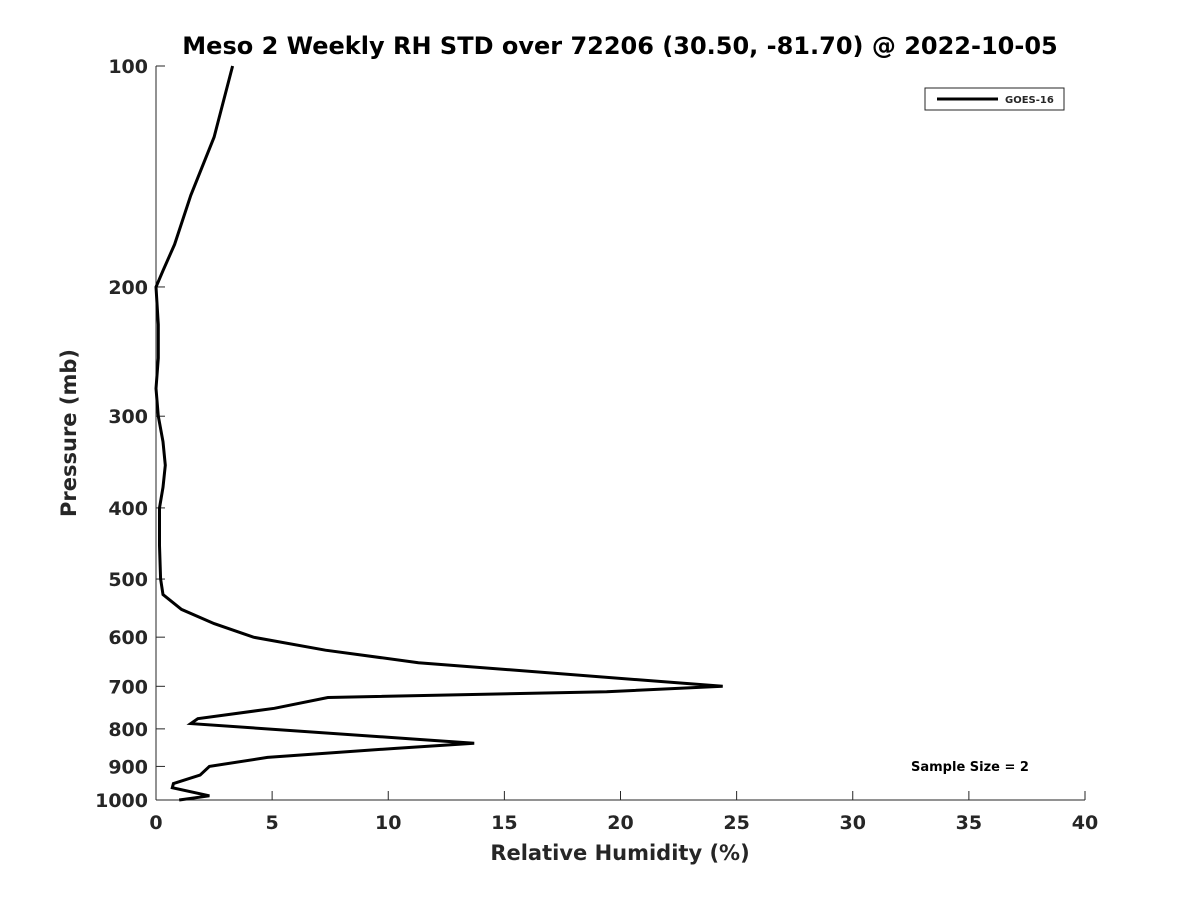 This screenshot has height=900, width=1200. I want to click on x-tick-label: 40, so click(1085, 823).